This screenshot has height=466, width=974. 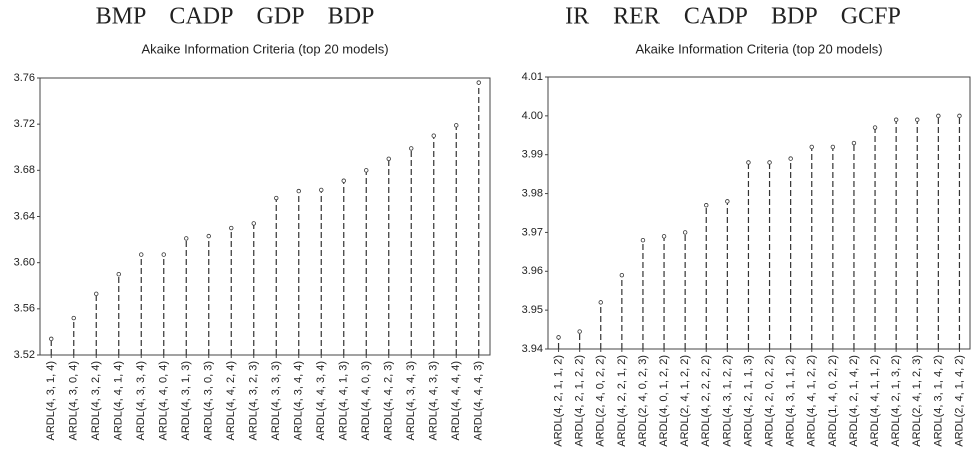 What do you see at coordinates (532, 349) in the screenshot?
I see `y-tick-label: 3.94` at bounding box center [532, 349].